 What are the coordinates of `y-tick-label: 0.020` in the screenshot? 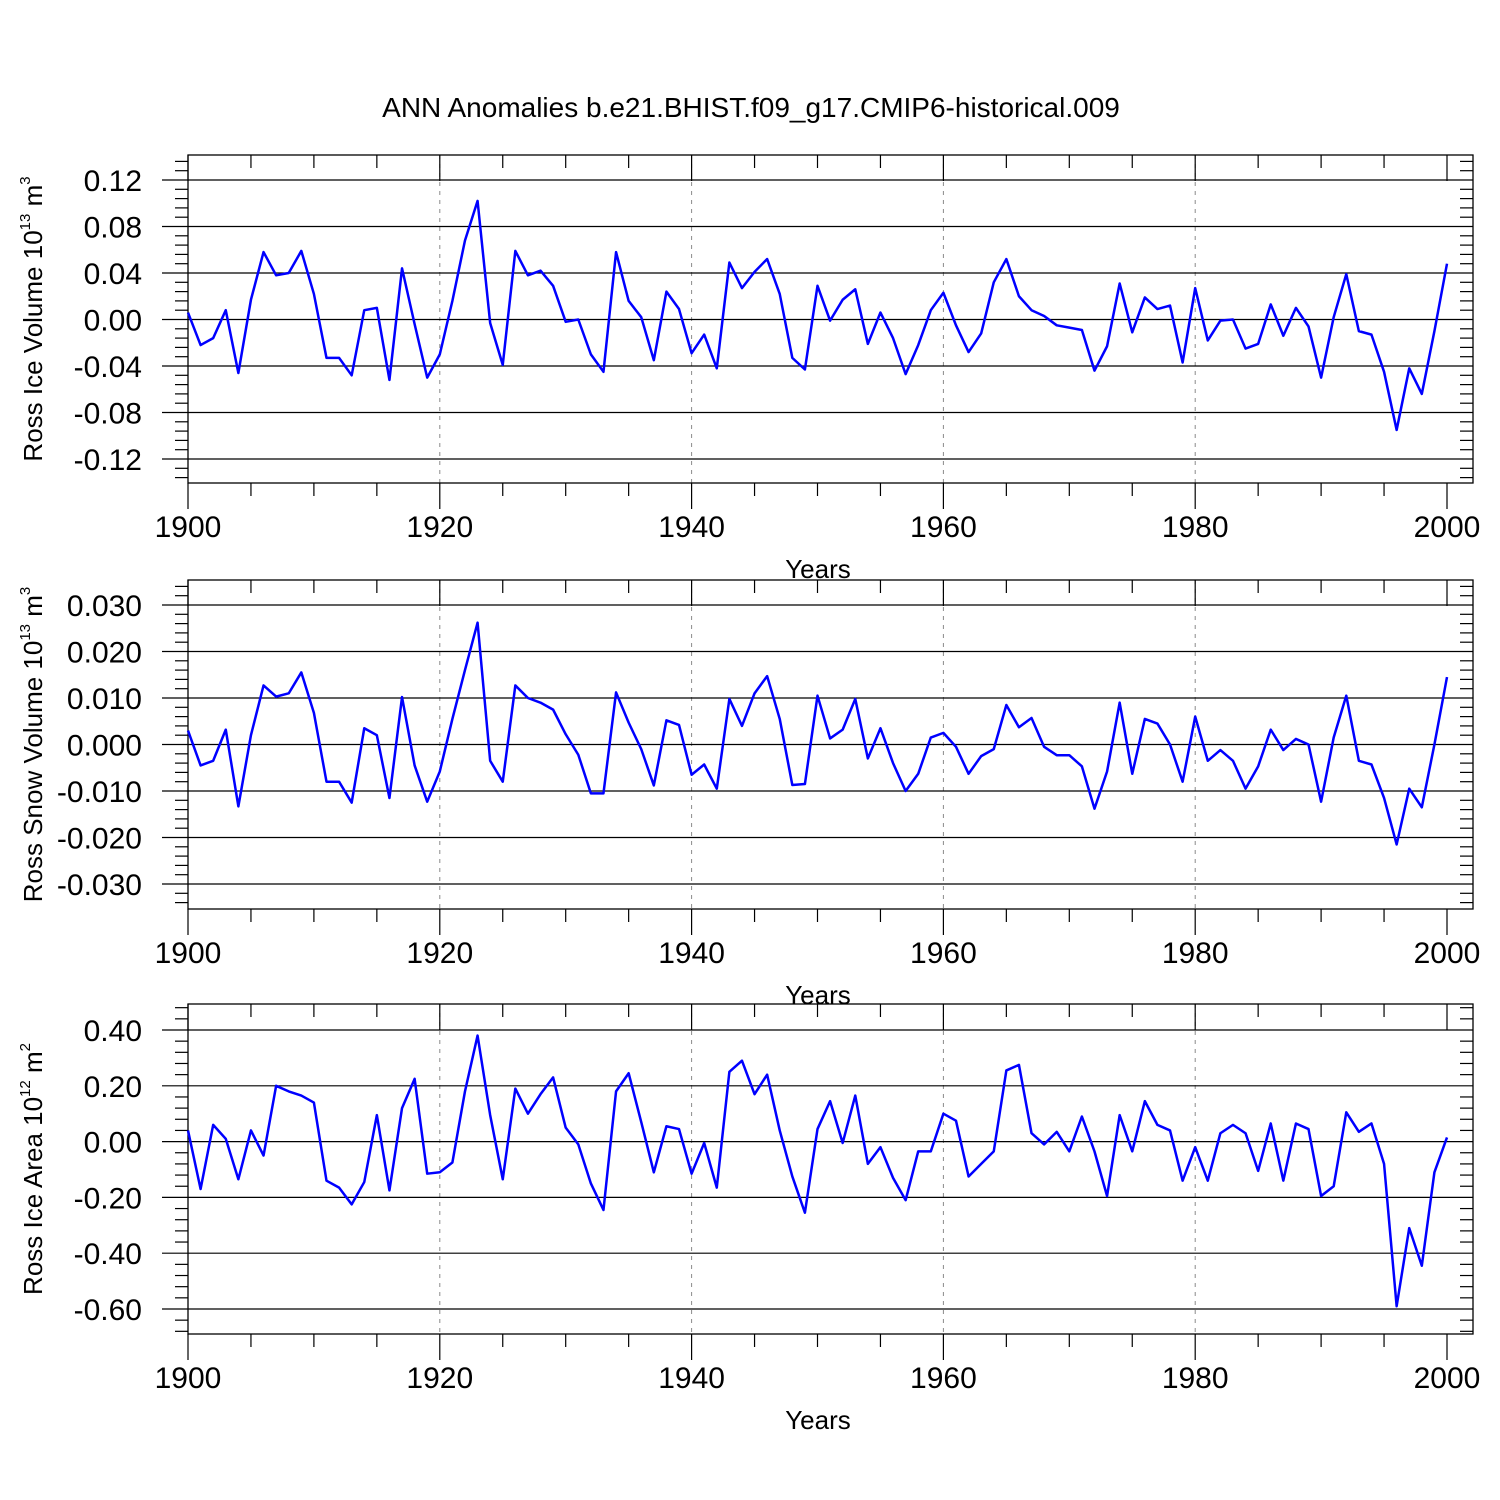 It's located at (104, 653).